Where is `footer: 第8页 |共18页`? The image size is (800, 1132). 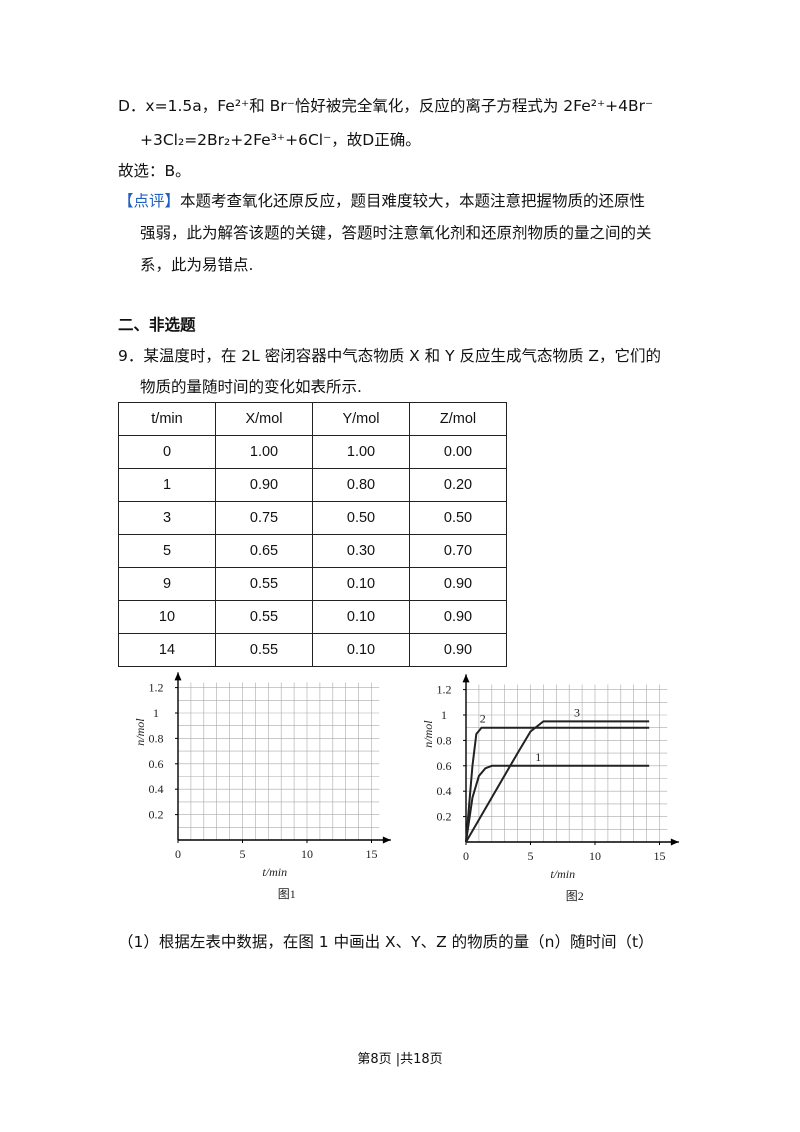
footer: 第8页 |共18页 is located at coordinates (400, 1059).